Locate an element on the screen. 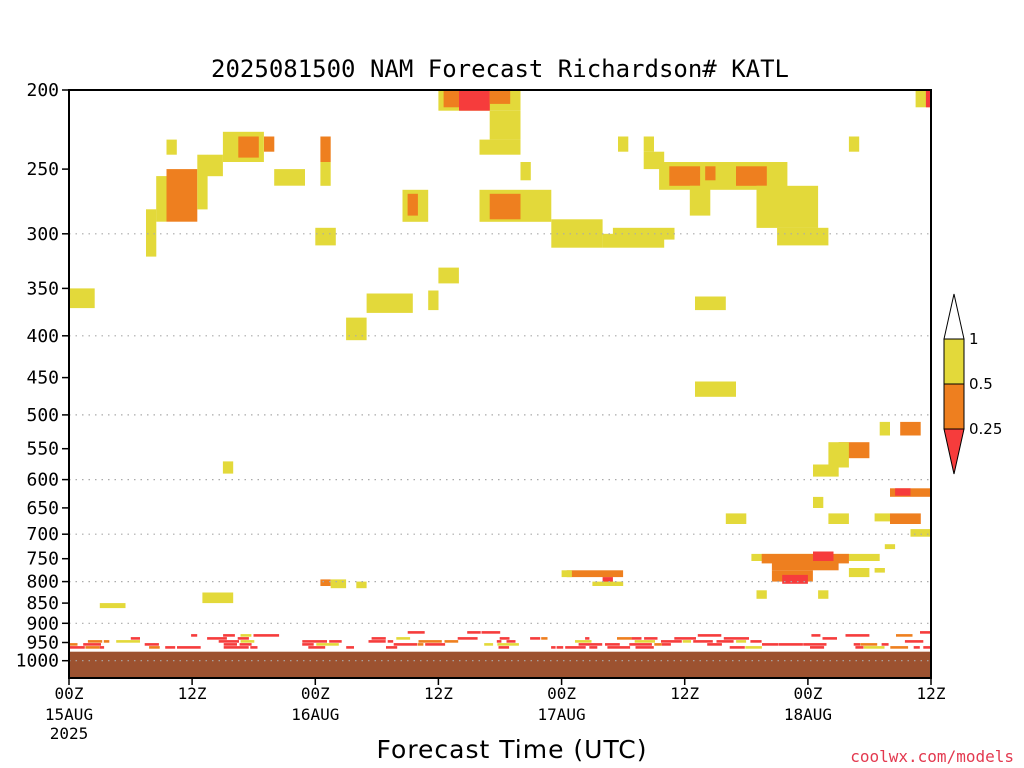 The image size is (1024, 768). y-tick-label: 850 is located at coordinates (42, 603).